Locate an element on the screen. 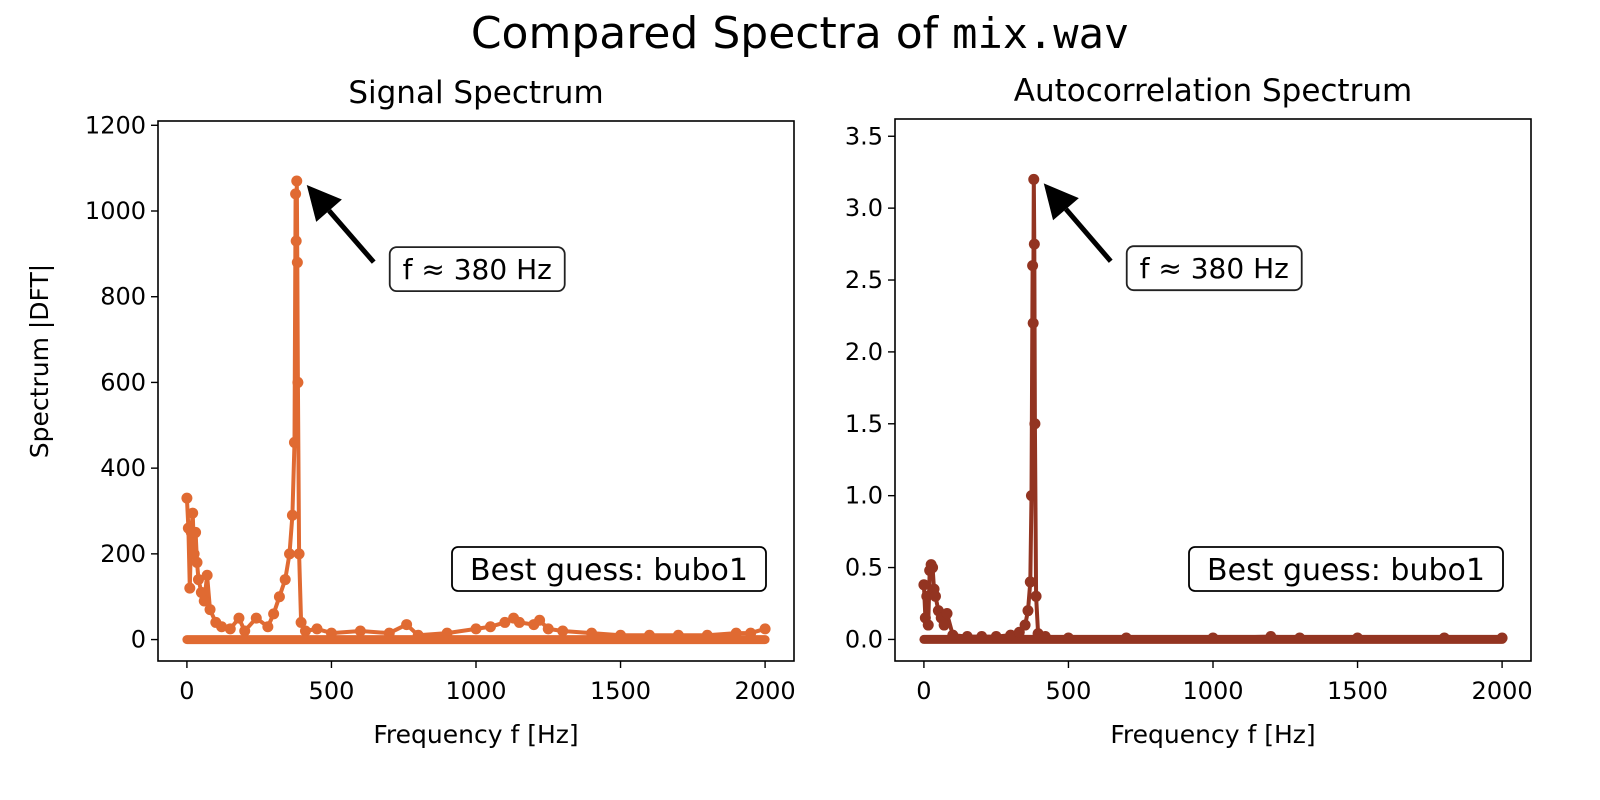 The width and height of the screenshot is (1600, 800). subplot-title: Autocorrelation Spectrum is located at coordinates (1213, 91).